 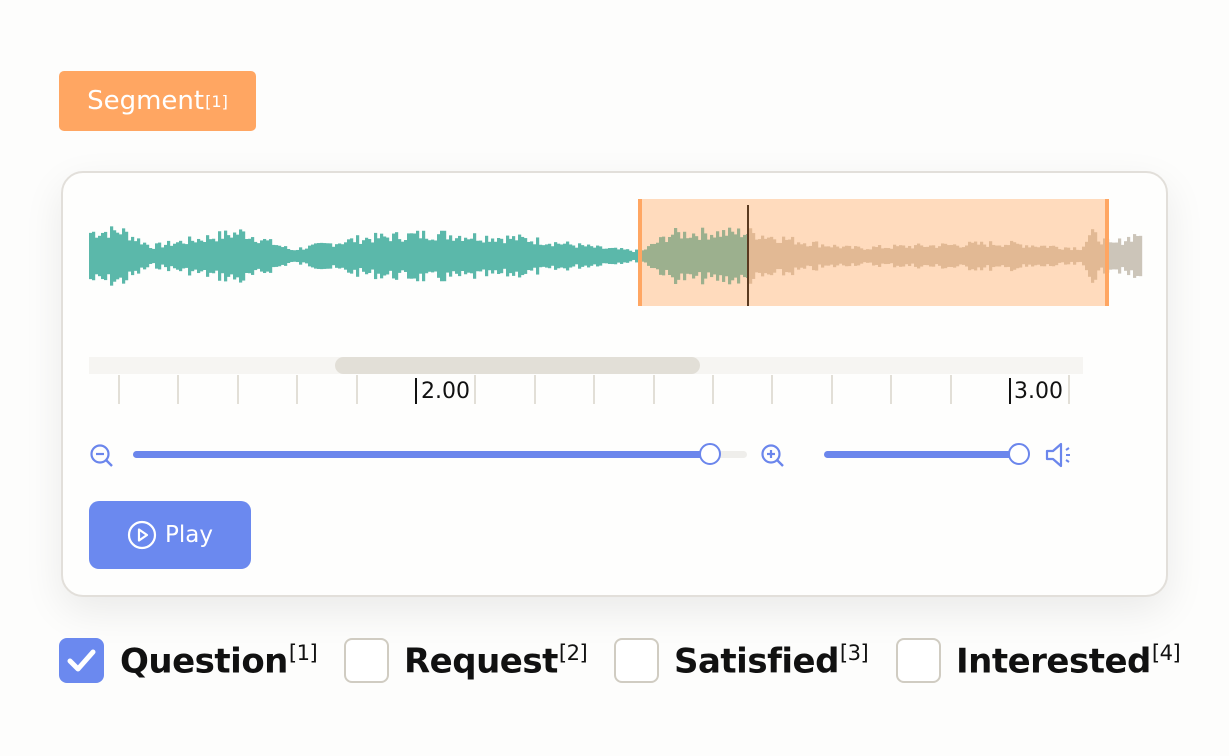 What do you see at coordinates (771, 661) in the screenshot?
I see `label-text: Satisfied[3]` at bounding box center [771, 661].